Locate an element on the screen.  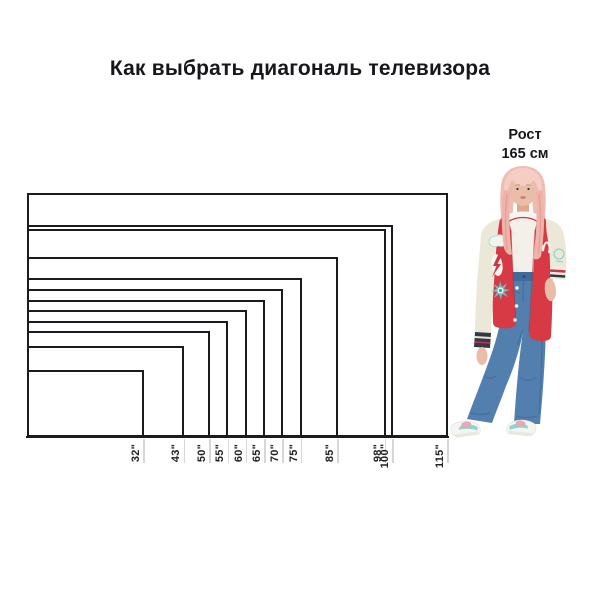
person-sleeve-left is located at coordinates (487, 276).